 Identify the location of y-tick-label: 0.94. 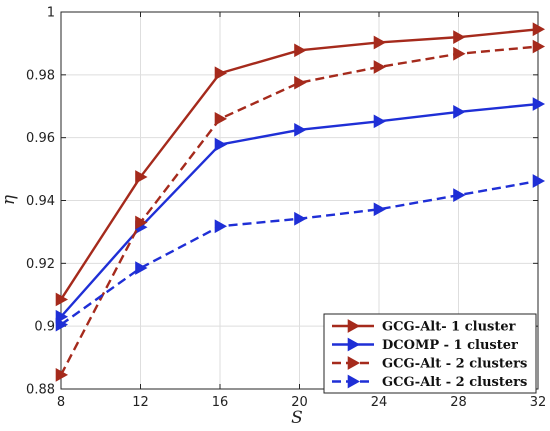
(40, 201).